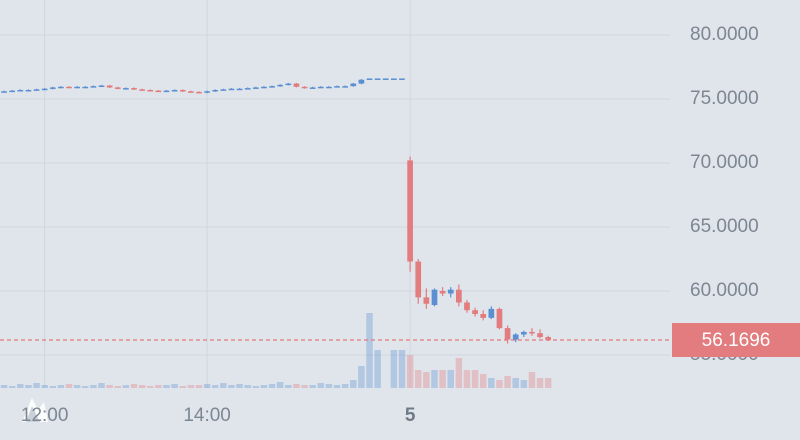  I want to click on y-tick-label: 75.0000, so click(724, 98).